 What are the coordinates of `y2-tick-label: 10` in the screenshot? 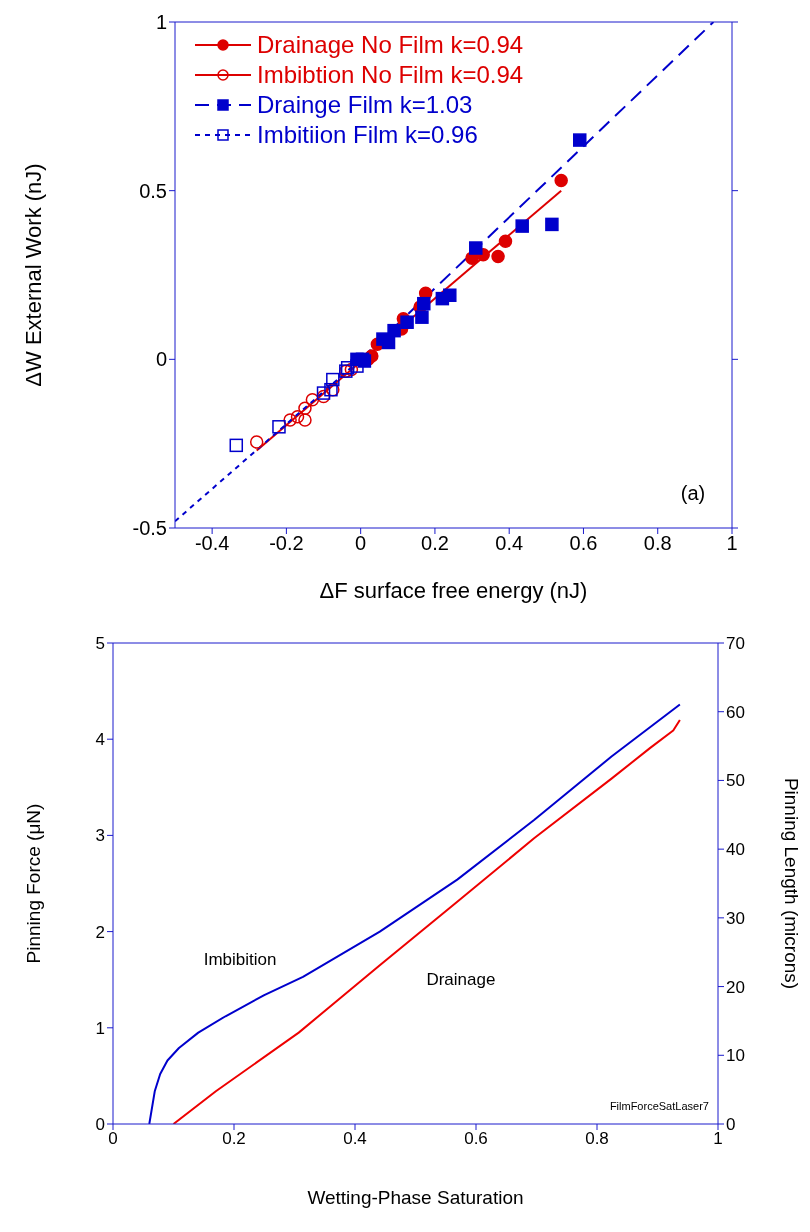 It's located at (735, 1056).